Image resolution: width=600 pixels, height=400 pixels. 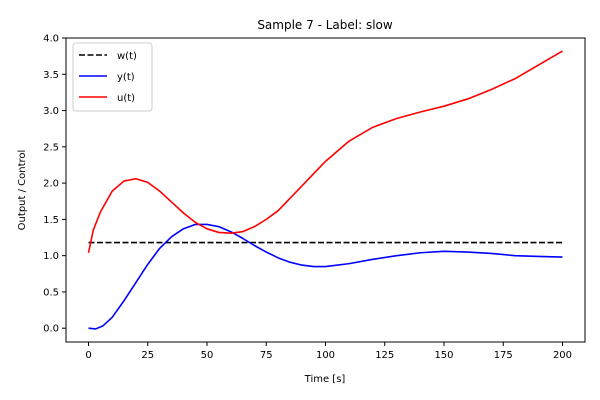 I want to click on legend: w(t) y(t) u(t), so click(x=112, y=77).